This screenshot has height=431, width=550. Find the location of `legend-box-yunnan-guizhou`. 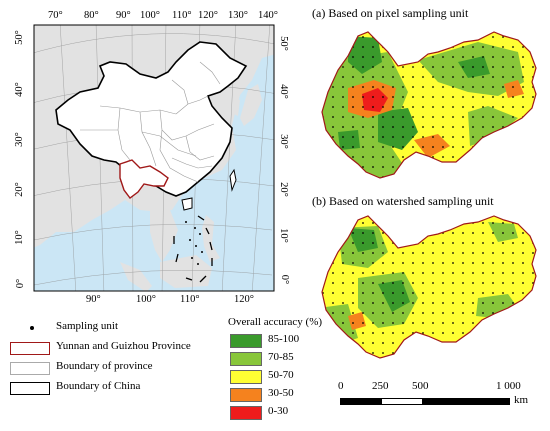

legend-box-yunnan-guizhou is located at coordinates (30, 348).